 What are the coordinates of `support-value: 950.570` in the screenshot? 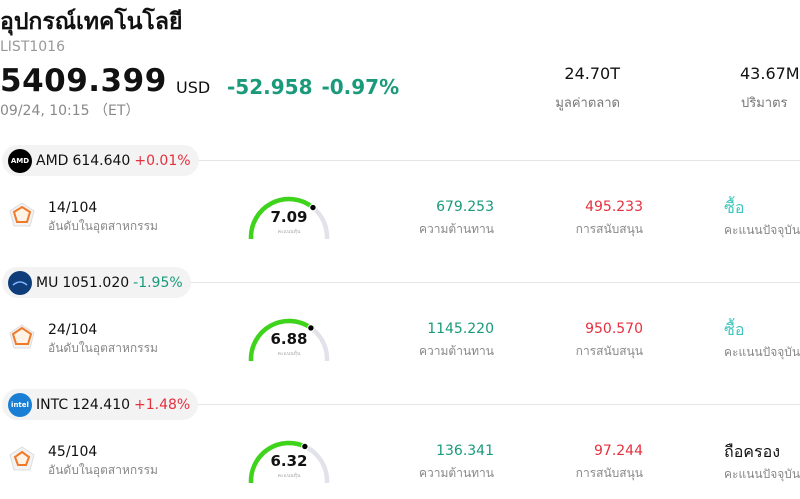 It's located at (614, 329).